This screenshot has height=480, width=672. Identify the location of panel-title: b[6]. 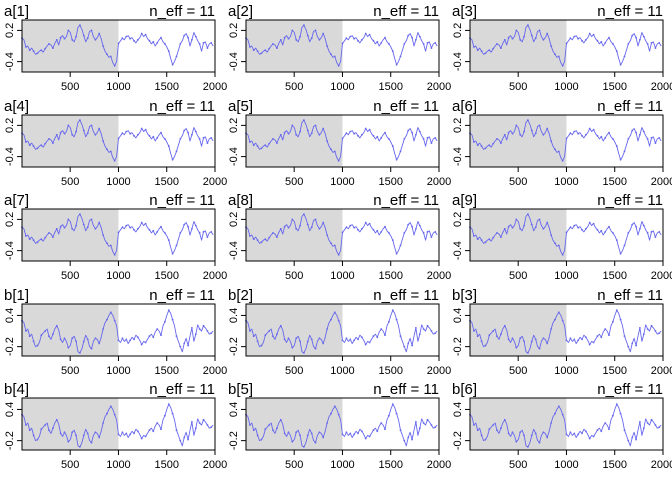
(464, 389).